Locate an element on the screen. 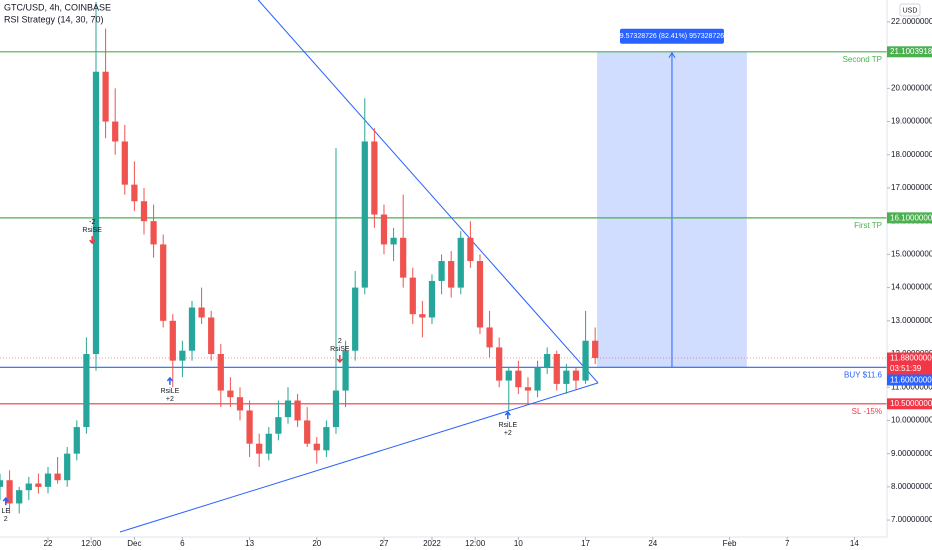 The height and width of the screenshot is (550, 932). x-tick-label: 14 is located at coordinates (854, 543).